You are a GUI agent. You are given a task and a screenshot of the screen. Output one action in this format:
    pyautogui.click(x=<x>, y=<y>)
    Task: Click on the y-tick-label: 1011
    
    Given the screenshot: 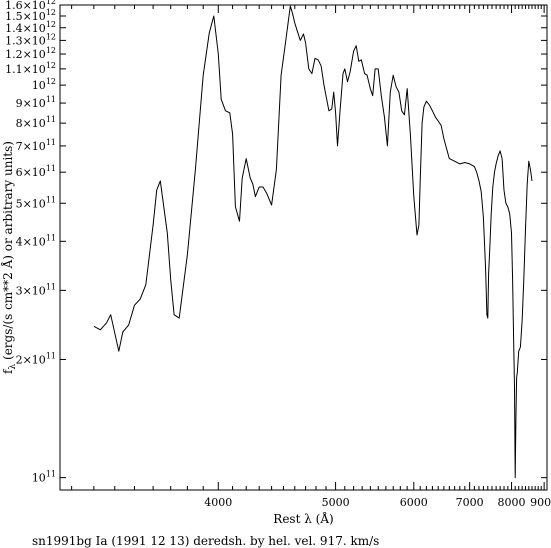 What is the action you would take?
    pyautogui.click(x=44, y=477)
    